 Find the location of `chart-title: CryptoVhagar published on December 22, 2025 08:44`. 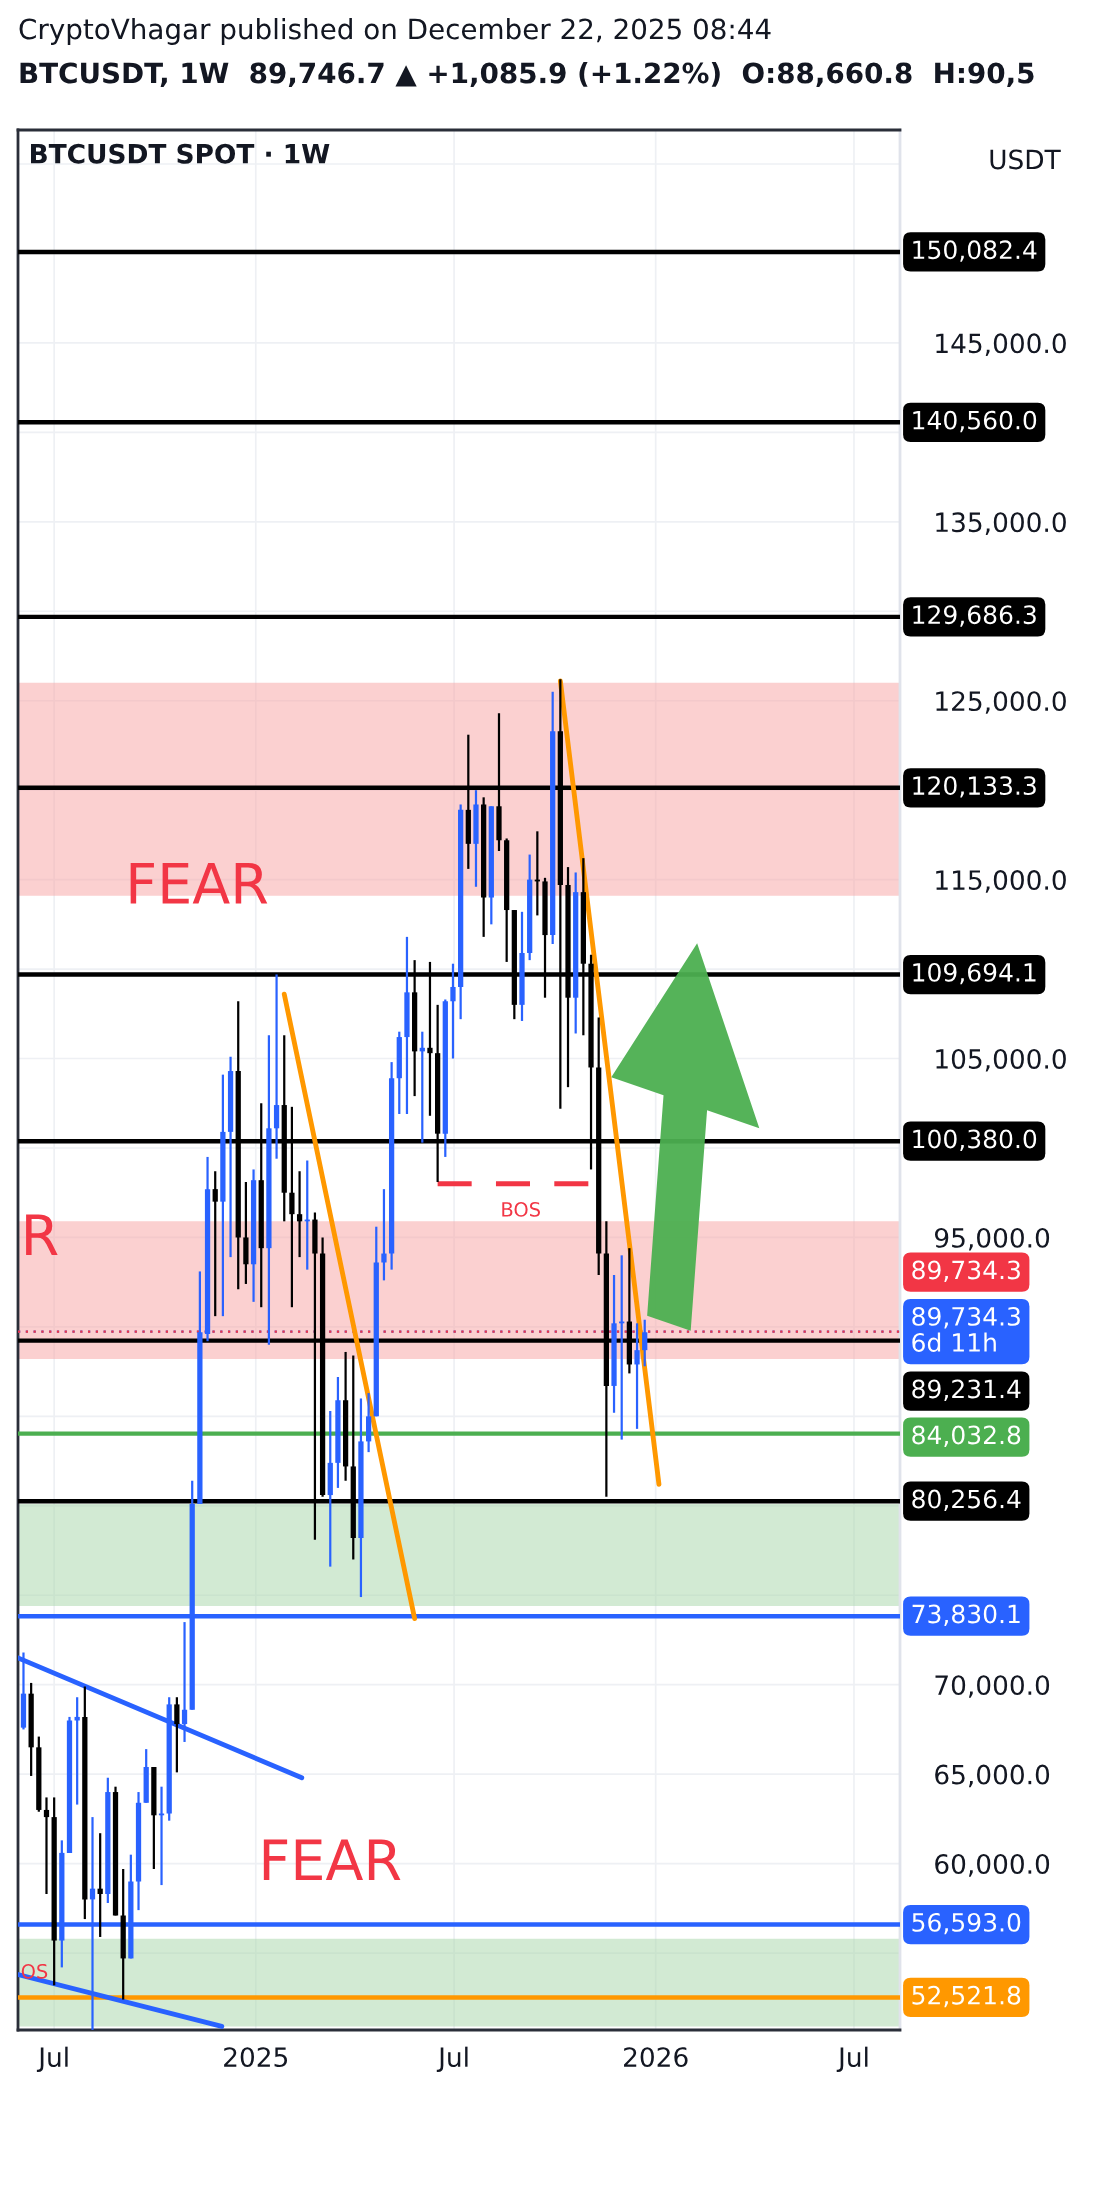

chart-title: CryptoVhagar published on December 22, 2025 08:44 is located at coordinates (395, 31).